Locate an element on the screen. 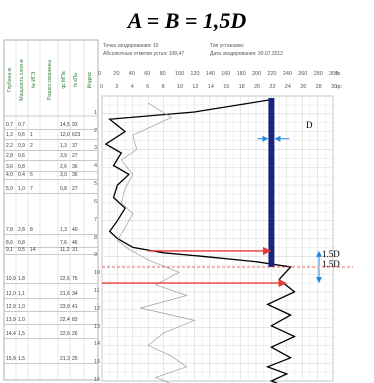  qc-tick-label: 4 is located at coordinates (132, 87).